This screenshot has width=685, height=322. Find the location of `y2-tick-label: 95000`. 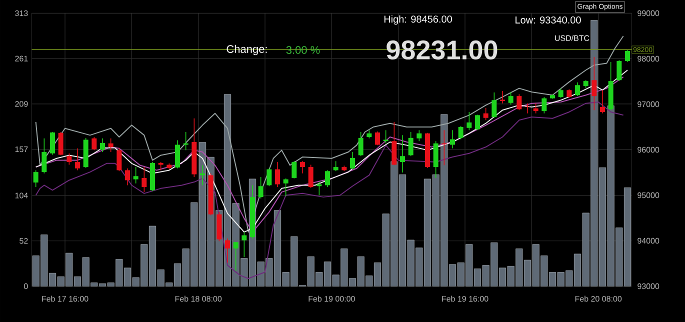

y2-tick-label: 95000 is located at coordinates (649, 195).